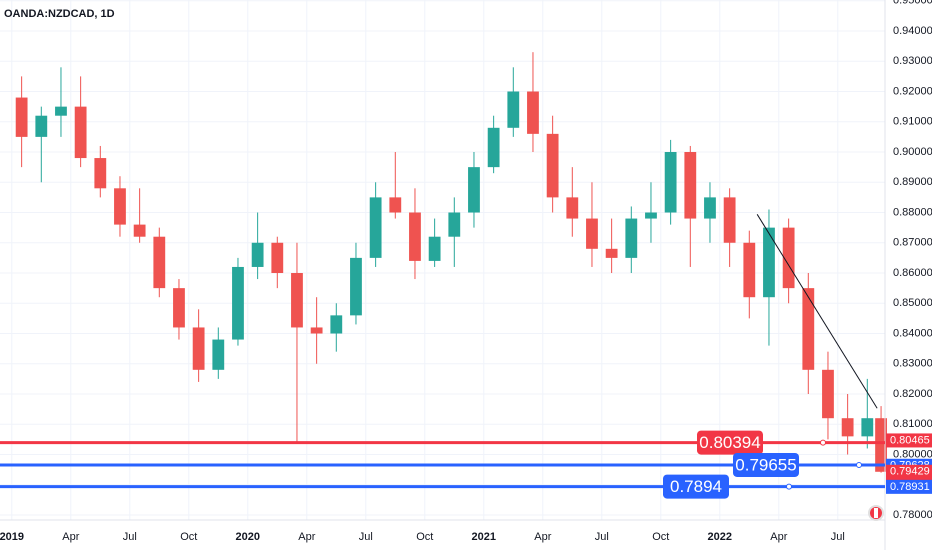 This screenshot has width=932, height=550. I want to click on trend-line, so click(817, 311).